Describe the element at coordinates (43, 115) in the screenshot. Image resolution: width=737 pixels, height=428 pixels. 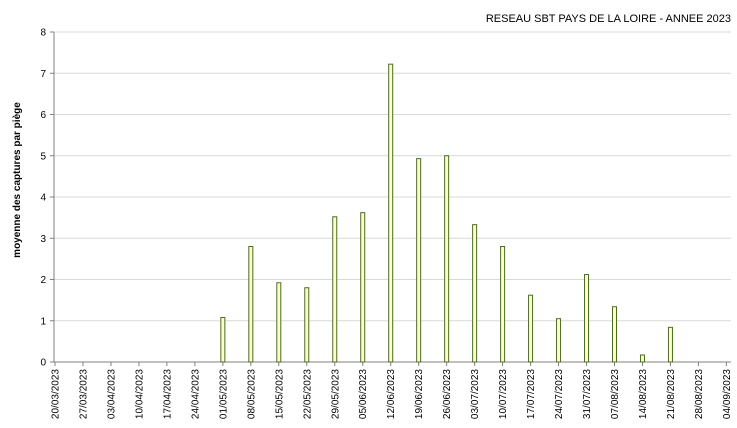
I see `y-tick-label: 6` at that location.